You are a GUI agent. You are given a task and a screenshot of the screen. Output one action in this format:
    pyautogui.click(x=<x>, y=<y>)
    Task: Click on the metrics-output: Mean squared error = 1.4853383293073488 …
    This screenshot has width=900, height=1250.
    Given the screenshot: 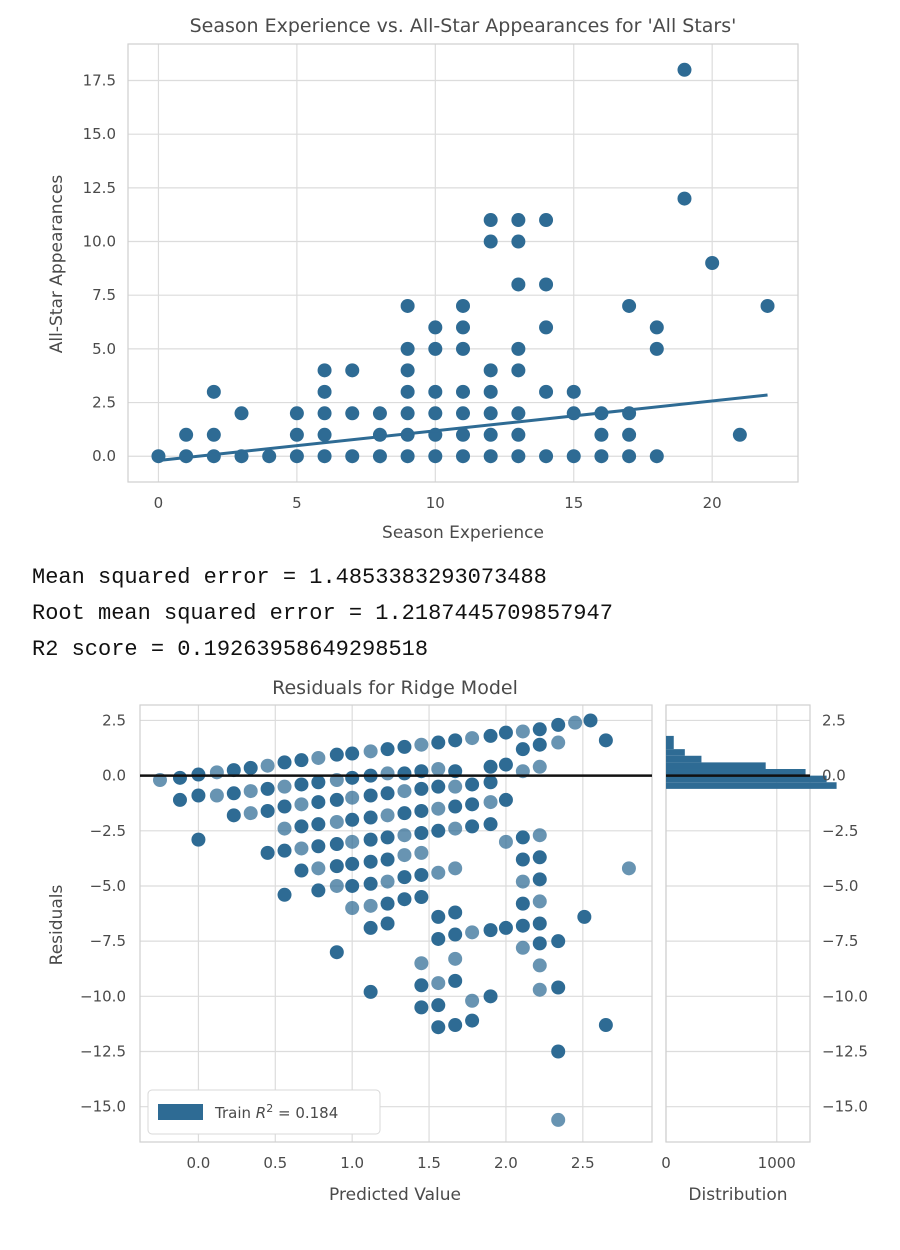 What is the action you would take?
    pyautogui.click(x=322, y=614)
    